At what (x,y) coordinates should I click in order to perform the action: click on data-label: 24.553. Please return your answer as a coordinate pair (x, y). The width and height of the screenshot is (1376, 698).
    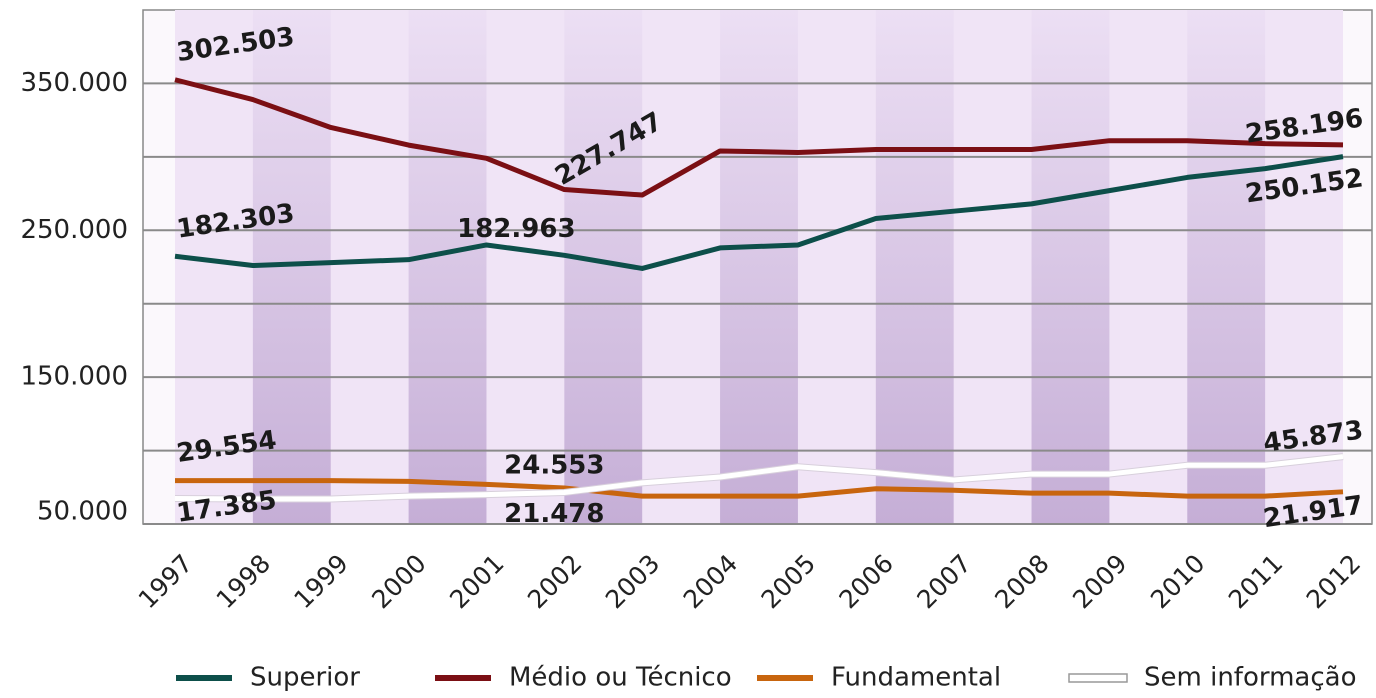
    Looking at the image, I should click on (554, 465).